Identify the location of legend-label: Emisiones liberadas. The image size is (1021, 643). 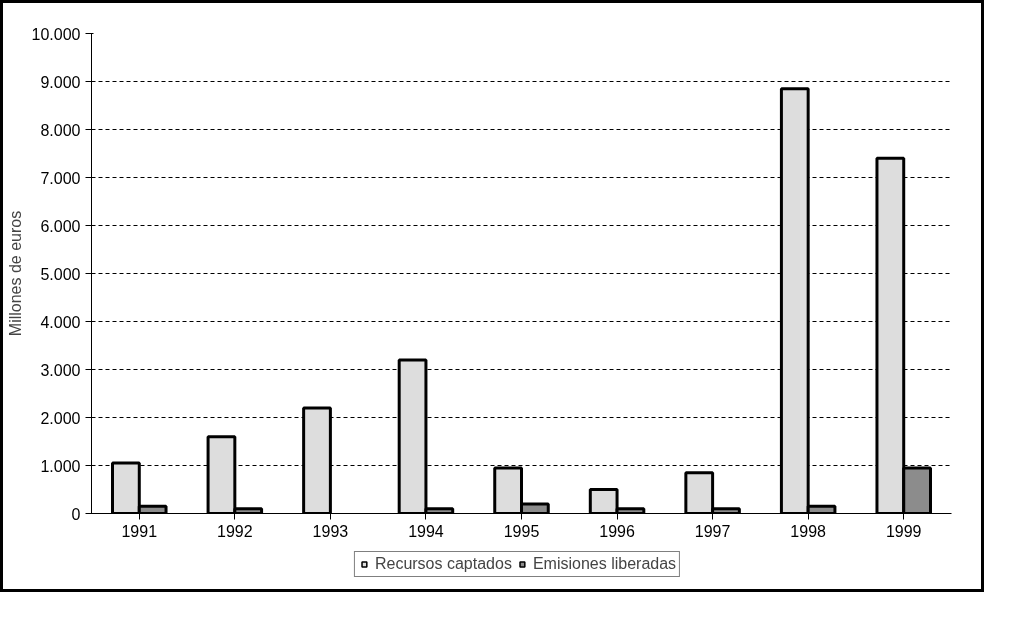
(604, 564).